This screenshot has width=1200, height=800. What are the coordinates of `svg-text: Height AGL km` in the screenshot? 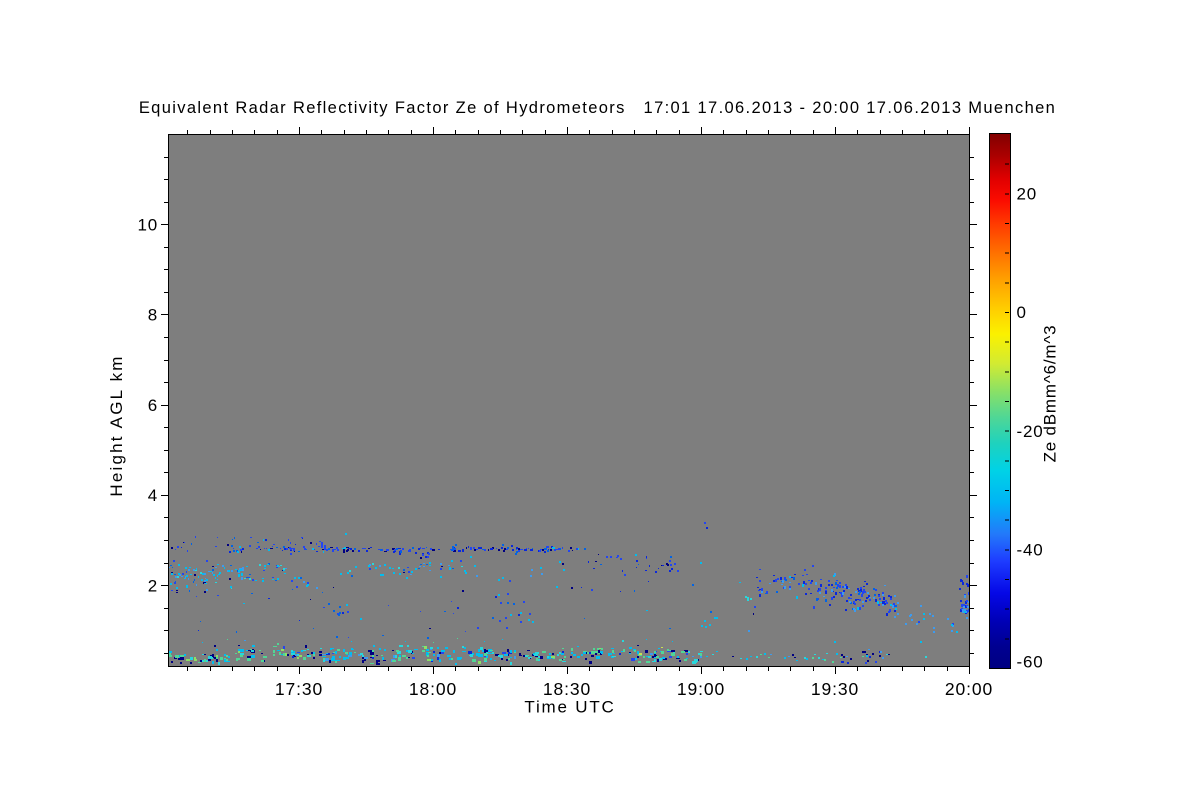 It's located at (116, 425).